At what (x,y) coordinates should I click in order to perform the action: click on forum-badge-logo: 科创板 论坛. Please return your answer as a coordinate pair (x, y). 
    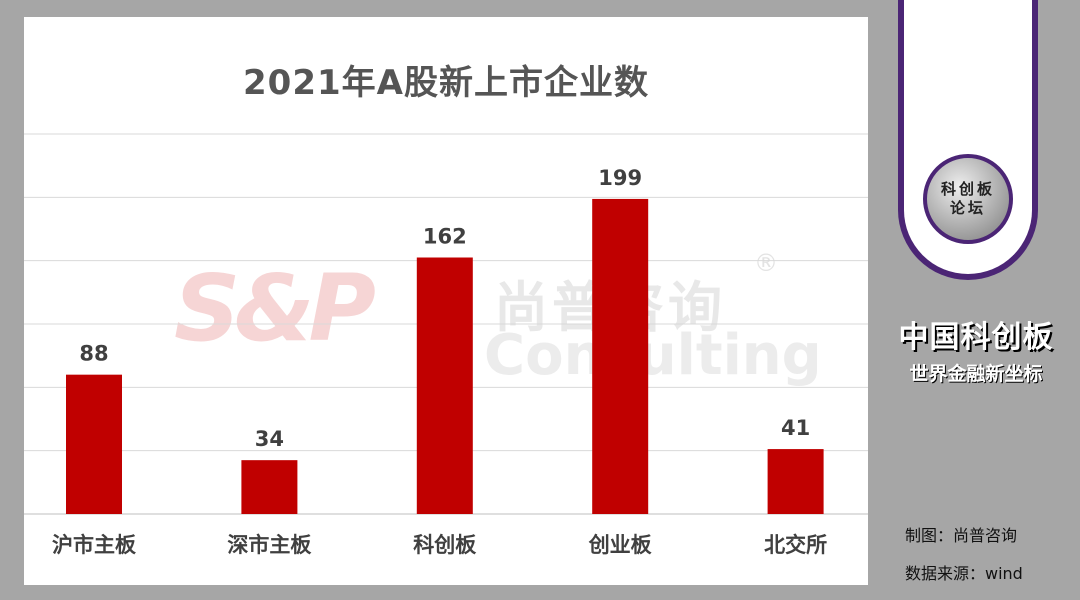
    Looking at the image, I should click on (968, 199).